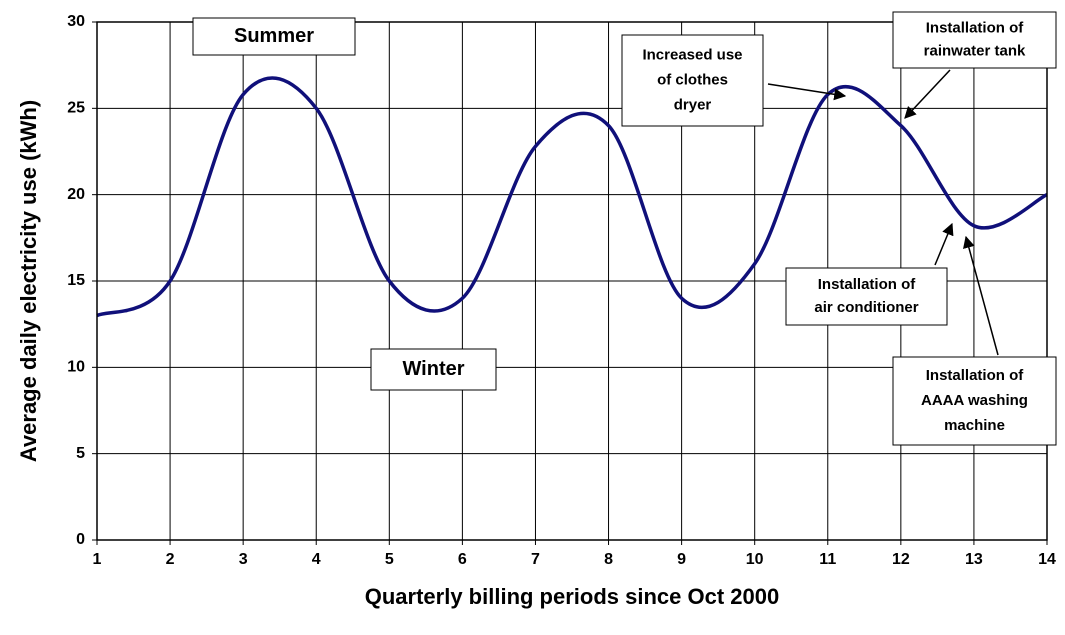 This screenshot has height=635, width=1065. What do you see at coordinates (80, 539) in the screenshot?
I see `y-tick-label: 0` at bounding box center [80, 539].